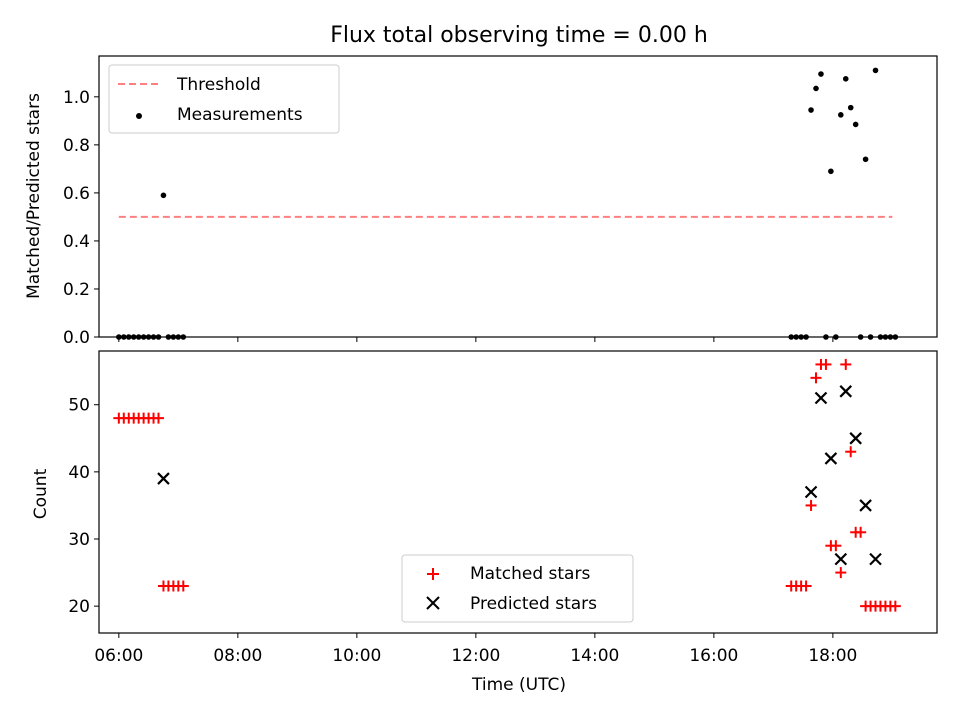 The width and height of the screenshot is (960, 720). I want to click on top-y-axis-ticks: 0.0 0.2 0.4 0.6 0.8 1.0, so click(81, 218).